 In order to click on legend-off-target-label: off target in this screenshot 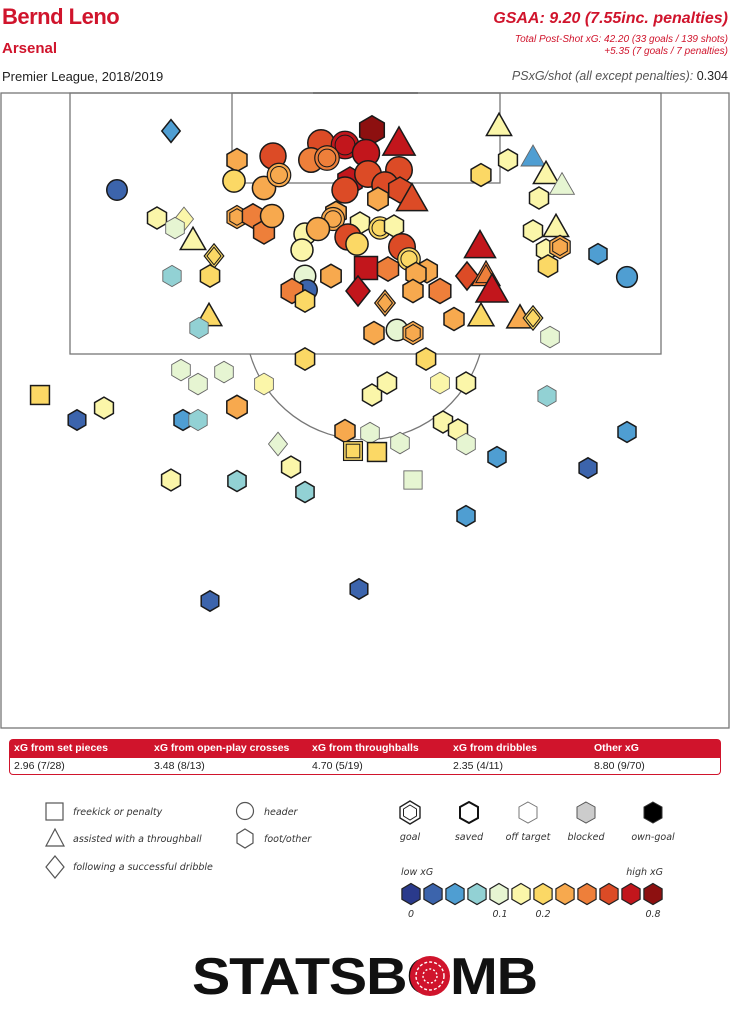, I will do `click(529, 837)`.